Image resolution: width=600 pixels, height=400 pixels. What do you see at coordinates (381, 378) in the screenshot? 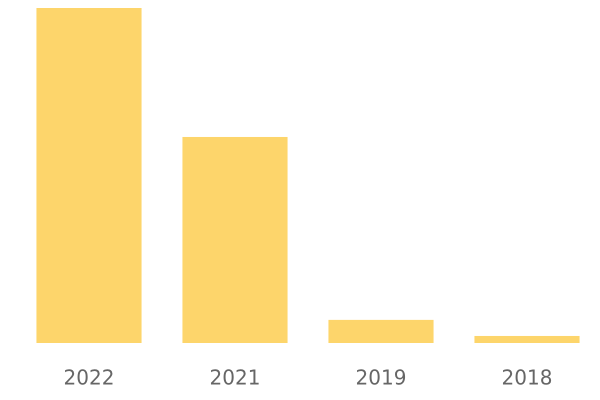
I see `x-tick-label: 2019` at bounding box center [381, 378].